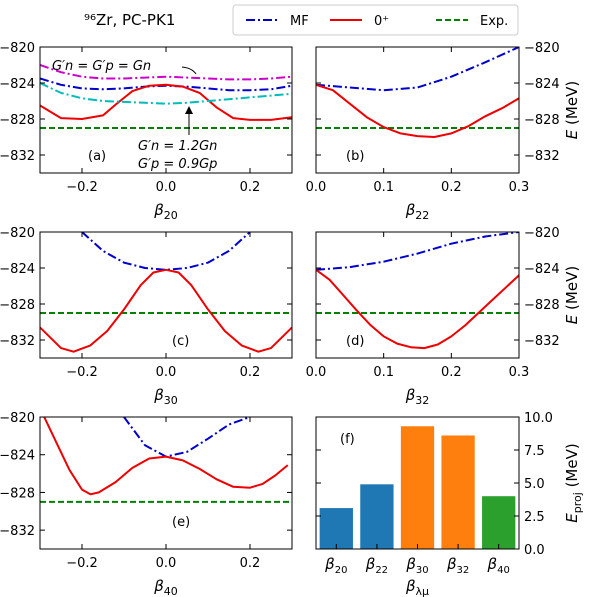 This screenshot has width=595, height=597. Describe the element at coordinates (534, 484) in the screenshot. I see `y-tick-label: 5.0` at that location.